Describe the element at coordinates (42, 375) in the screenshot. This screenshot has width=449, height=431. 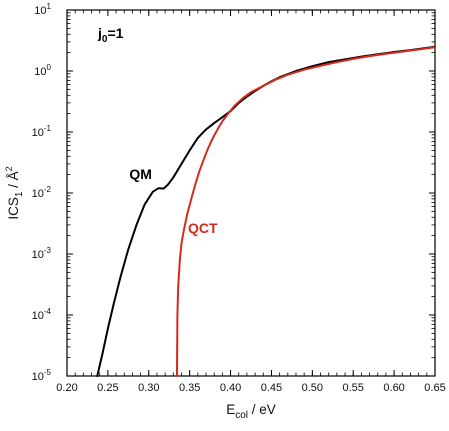
I see `y-tick-label: 10⁻⁵` at that location.